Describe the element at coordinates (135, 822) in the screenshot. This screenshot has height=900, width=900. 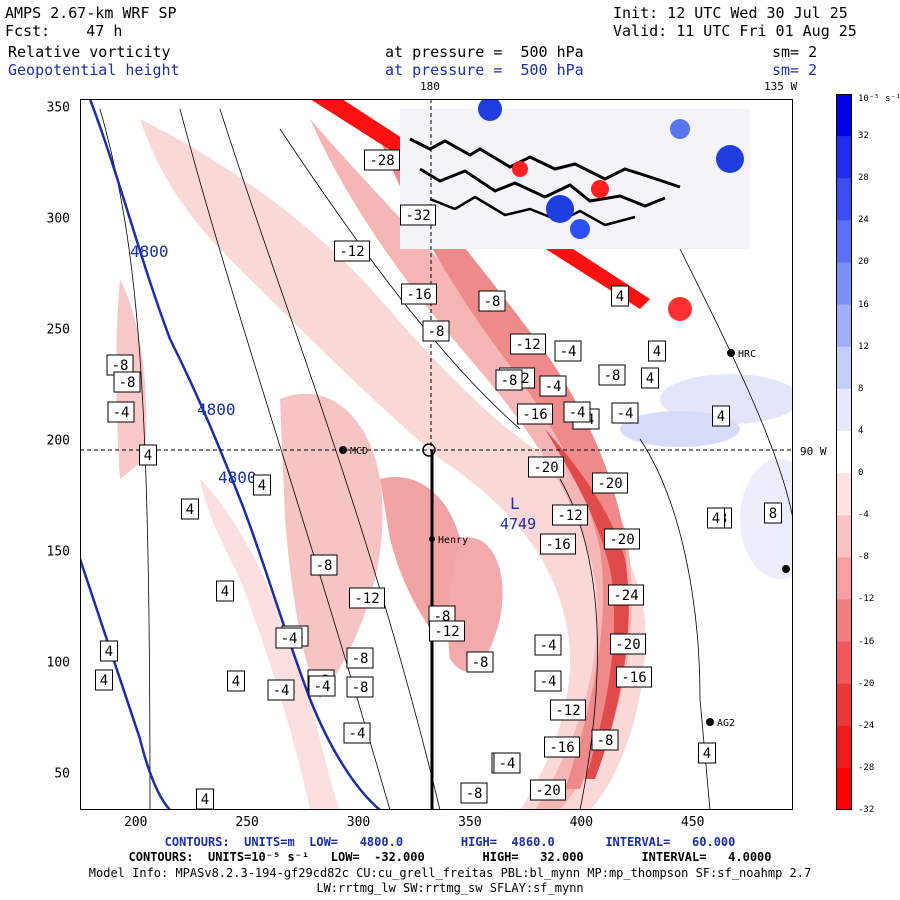
I see `x-tick-label: 200` at that location.